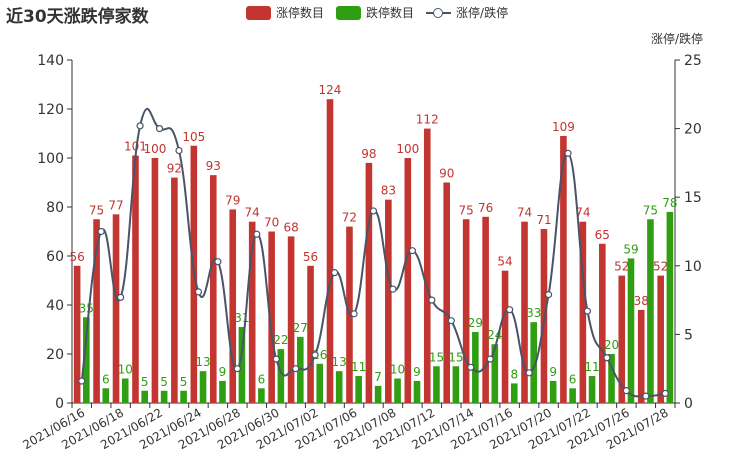  Describe the element at coordinates (300, 328) in the screenshot. I see `data-label-limit-down: 27` at that location.